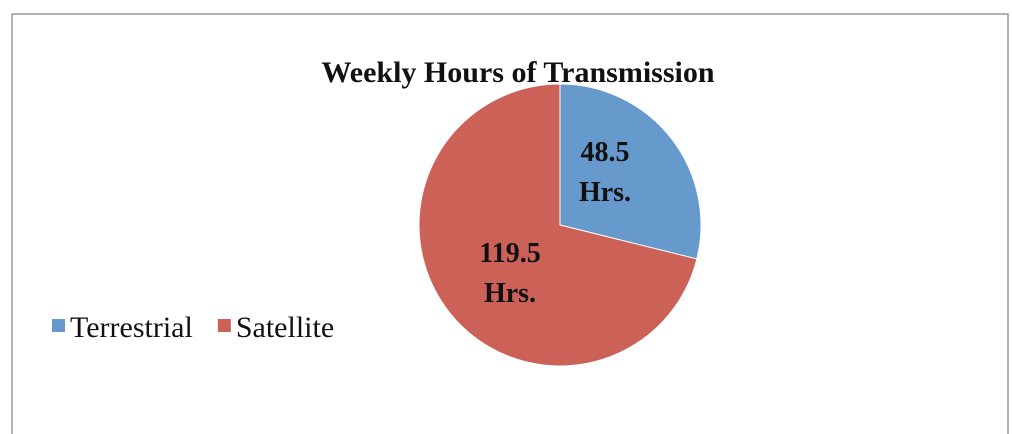  I want to click on legend-label: Terrestrial, so click(131, 327).